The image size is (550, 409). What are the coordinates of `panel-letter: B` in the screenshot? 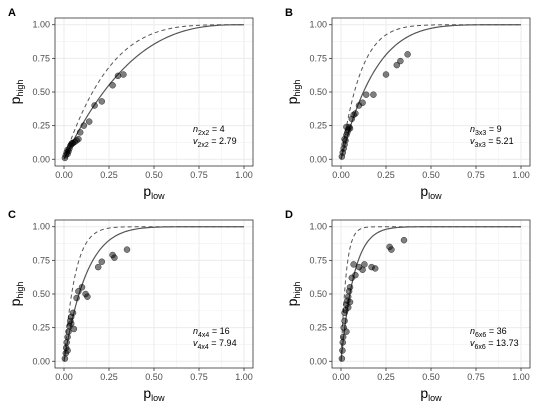 It's located at (289, 13).